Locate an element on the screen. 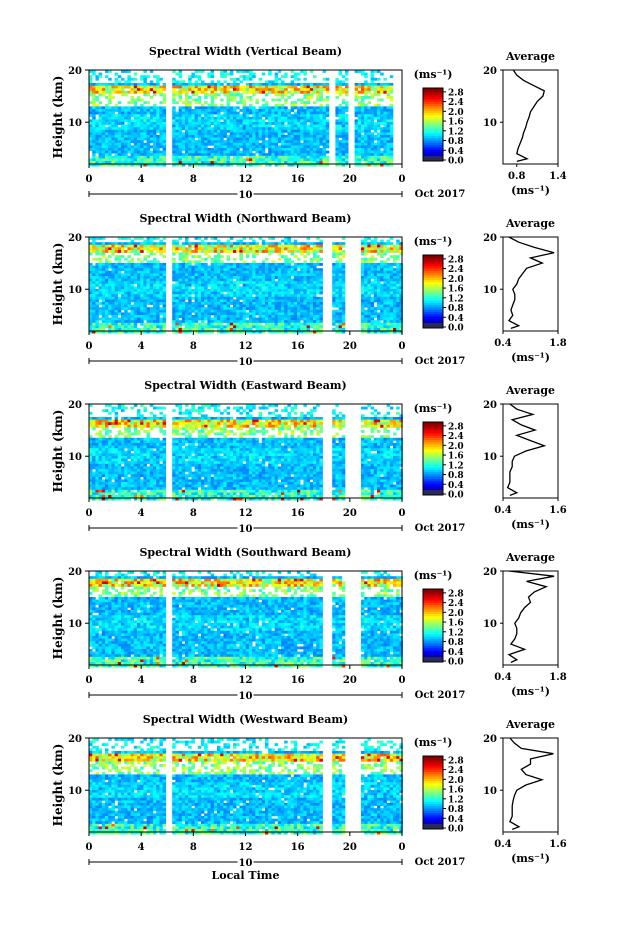  colorbar-segment is located at coordinates (433, 105).